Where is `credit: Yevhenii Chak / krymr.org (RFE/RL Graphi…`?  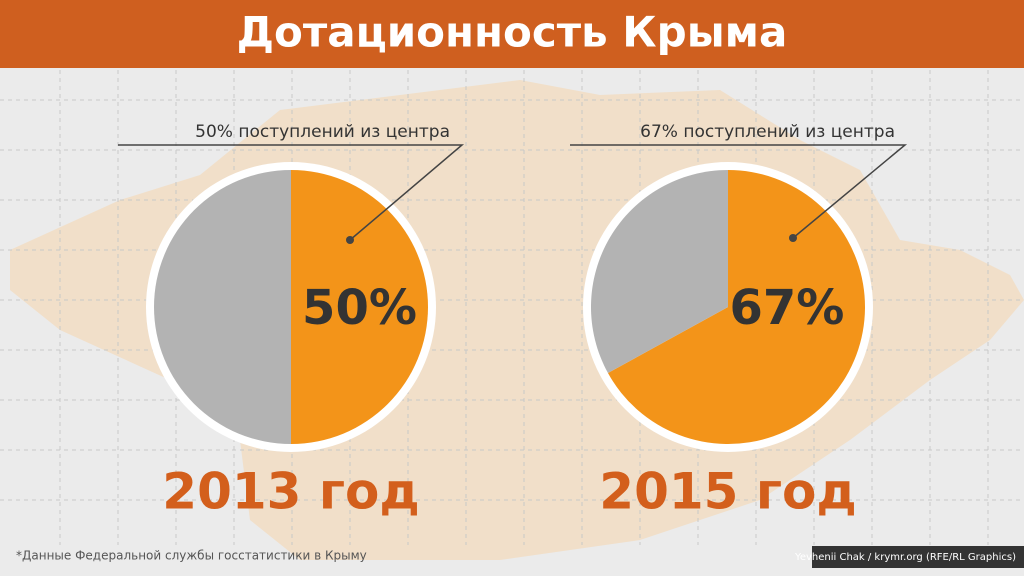
credit: Yevhenii Chak / krymr.org (RFE/RL Graphi… is located at coordinates (905, 557).